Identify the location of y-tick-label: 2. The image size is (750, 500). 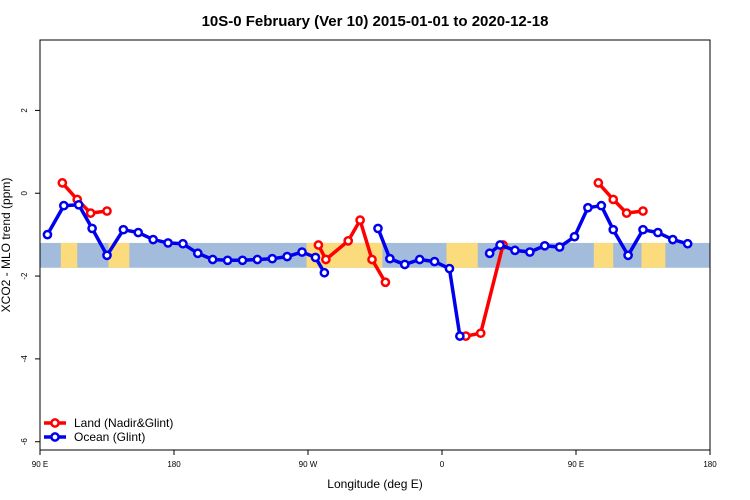
(24, 110).